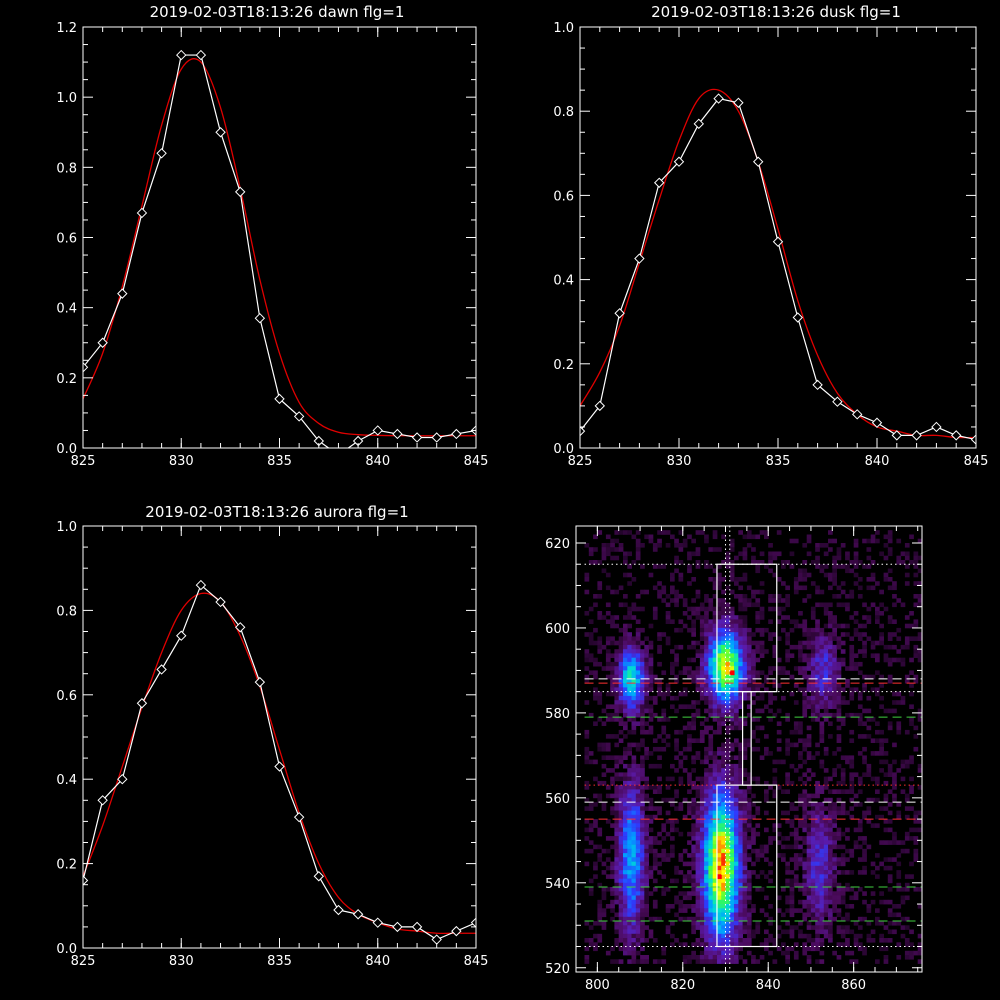 This screenshot has width=1000, height=1000. Describe the element at coordinates (476, 961) in the screenshot. I see `aurora-x-tick-label: 845` at that location.